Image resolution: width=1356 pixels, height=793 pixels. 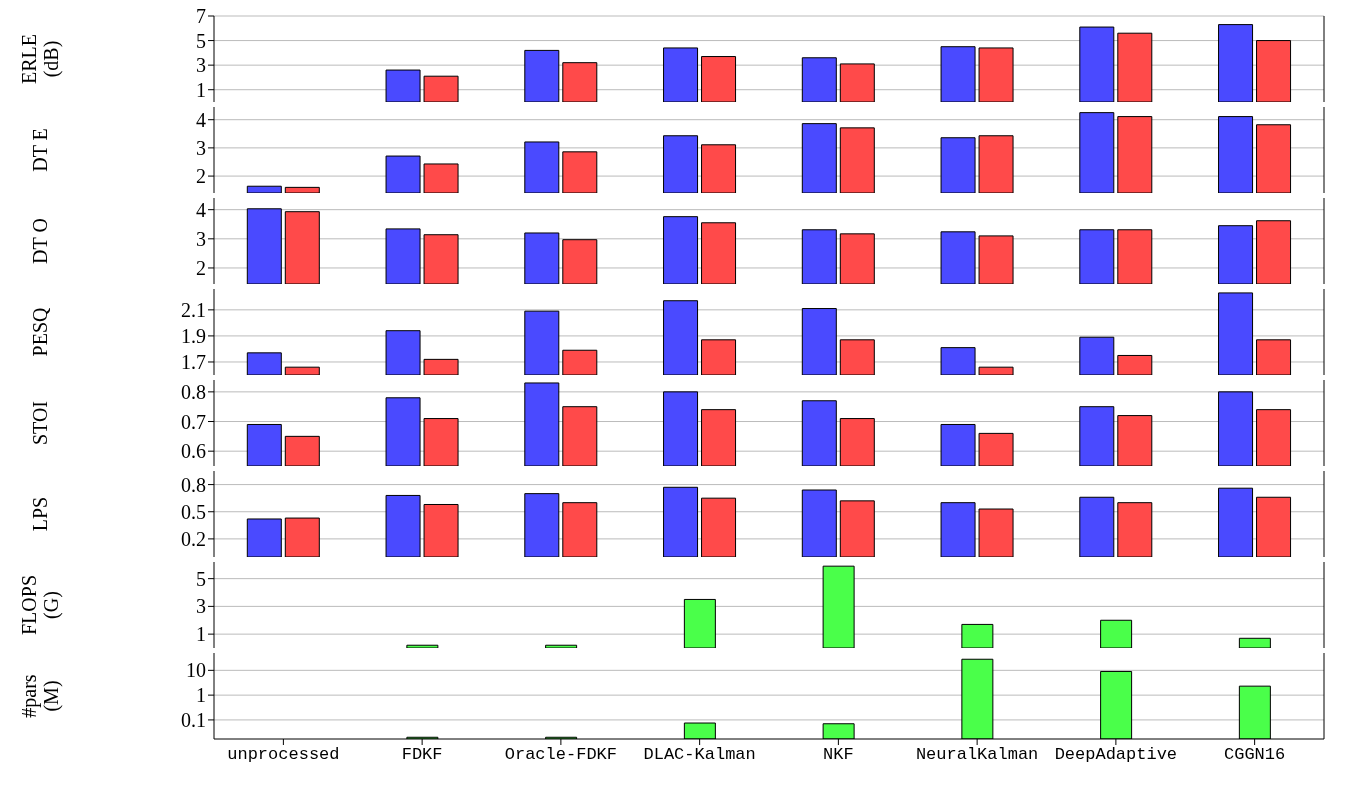 I want to click on x-tick-label: DeepAdaptive, so click(x=1116, y=755).